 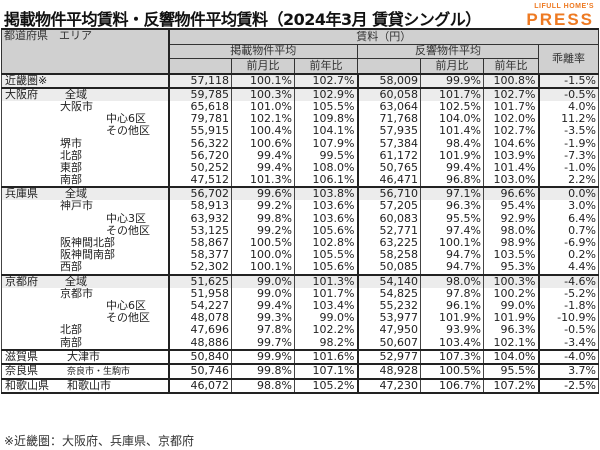 I want to click on cell-listed: 51,625, so click(x=200, y=280).